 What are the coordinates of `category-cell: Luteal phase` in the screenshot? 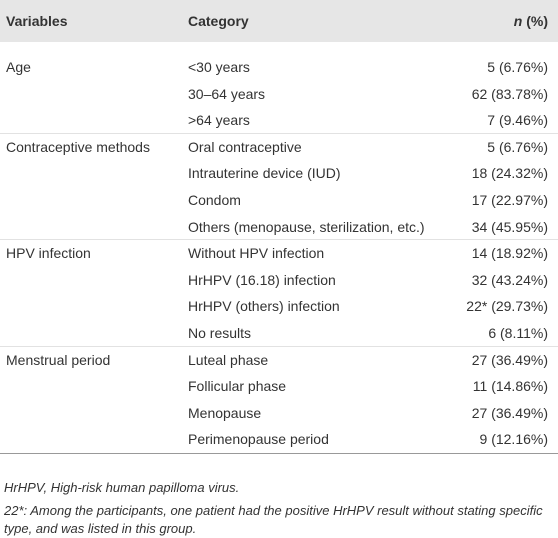 It's located at (228, 359).